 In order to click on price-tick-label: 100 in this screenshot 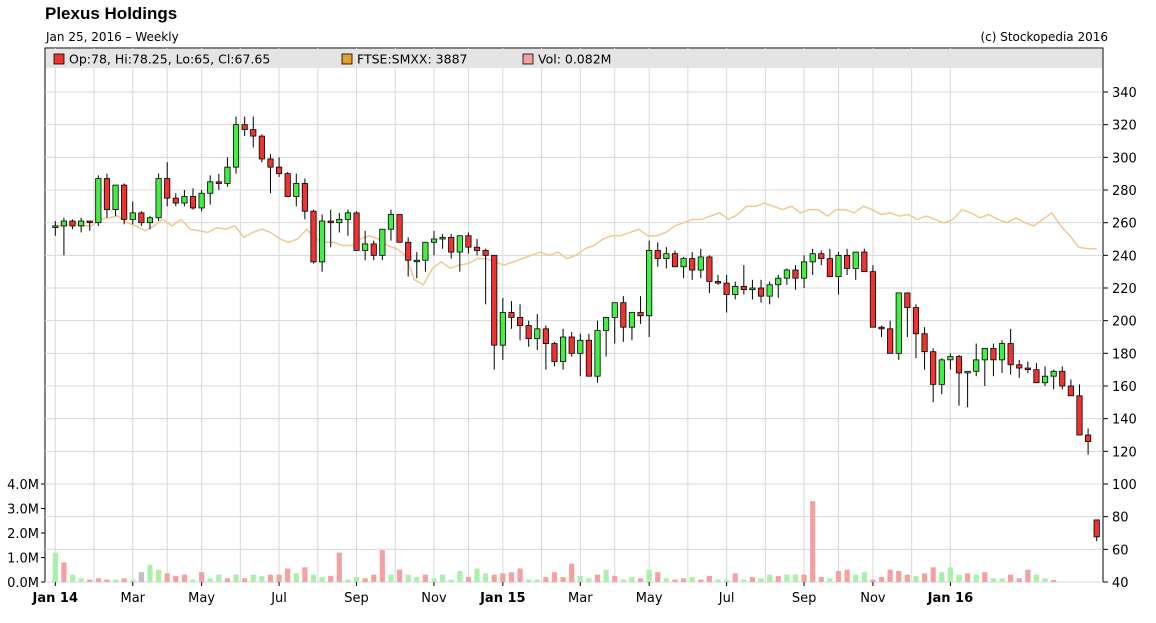, I will do `click(1124, 485)`.